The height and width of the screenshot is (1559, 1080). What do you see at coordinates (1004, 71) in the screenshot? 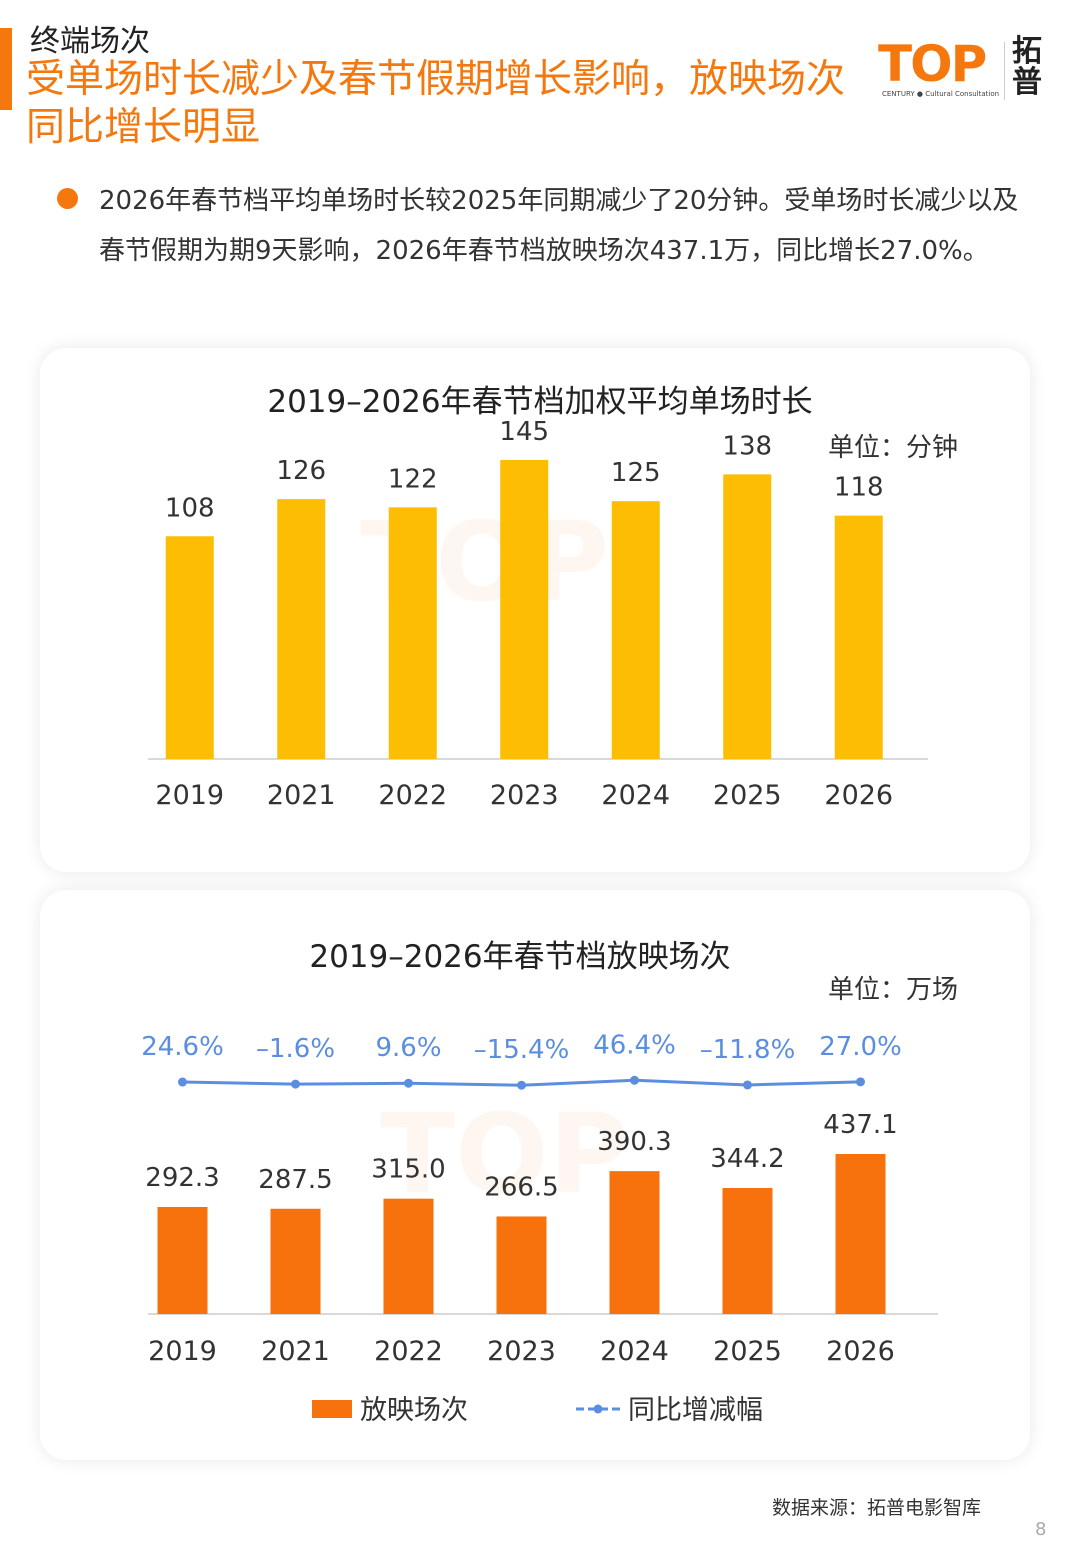
I see `logo-divider` at bounding box center [1004, 71].